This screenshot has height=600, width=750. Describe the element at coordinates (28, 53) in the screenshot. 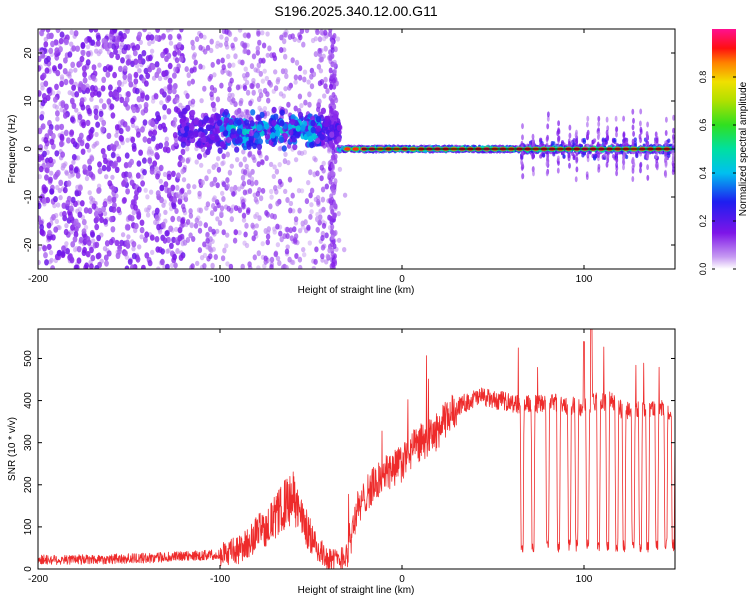

I see `y-tick-label: 20` at that location.